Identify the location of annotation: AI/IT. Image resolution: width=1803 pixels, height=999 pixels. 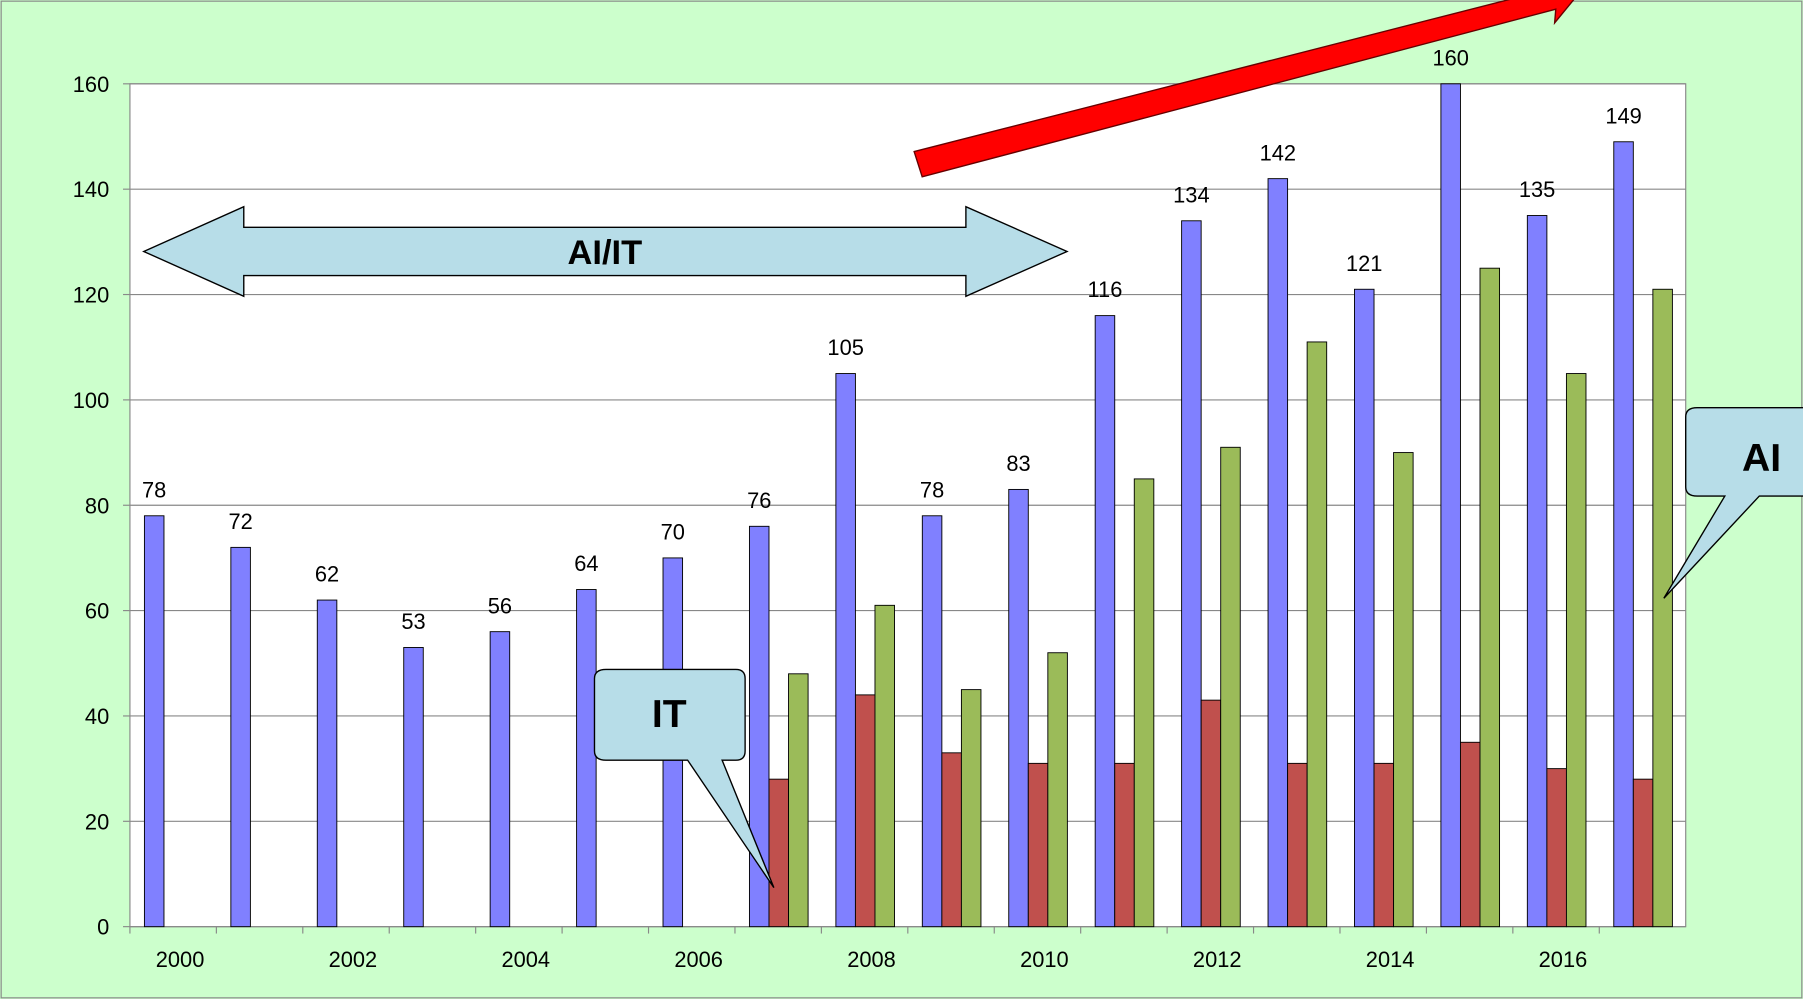
(604, 253).